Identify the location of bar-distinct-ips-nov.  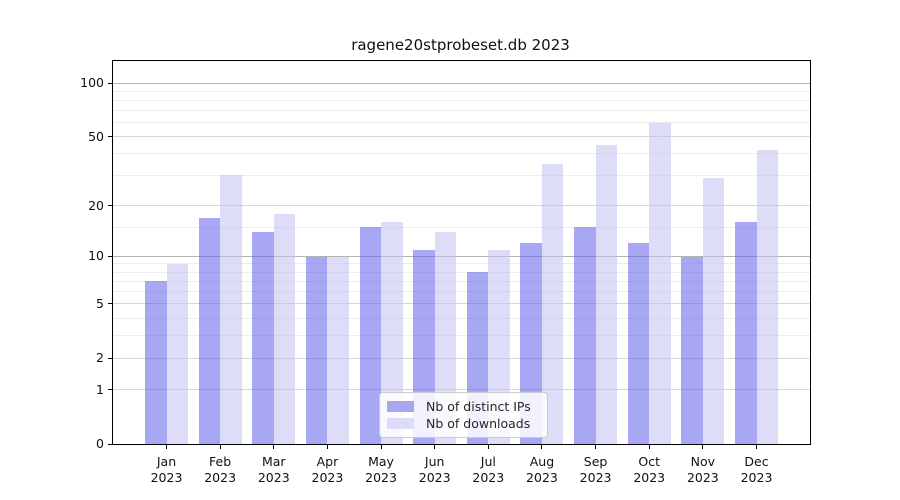
(692, 350).